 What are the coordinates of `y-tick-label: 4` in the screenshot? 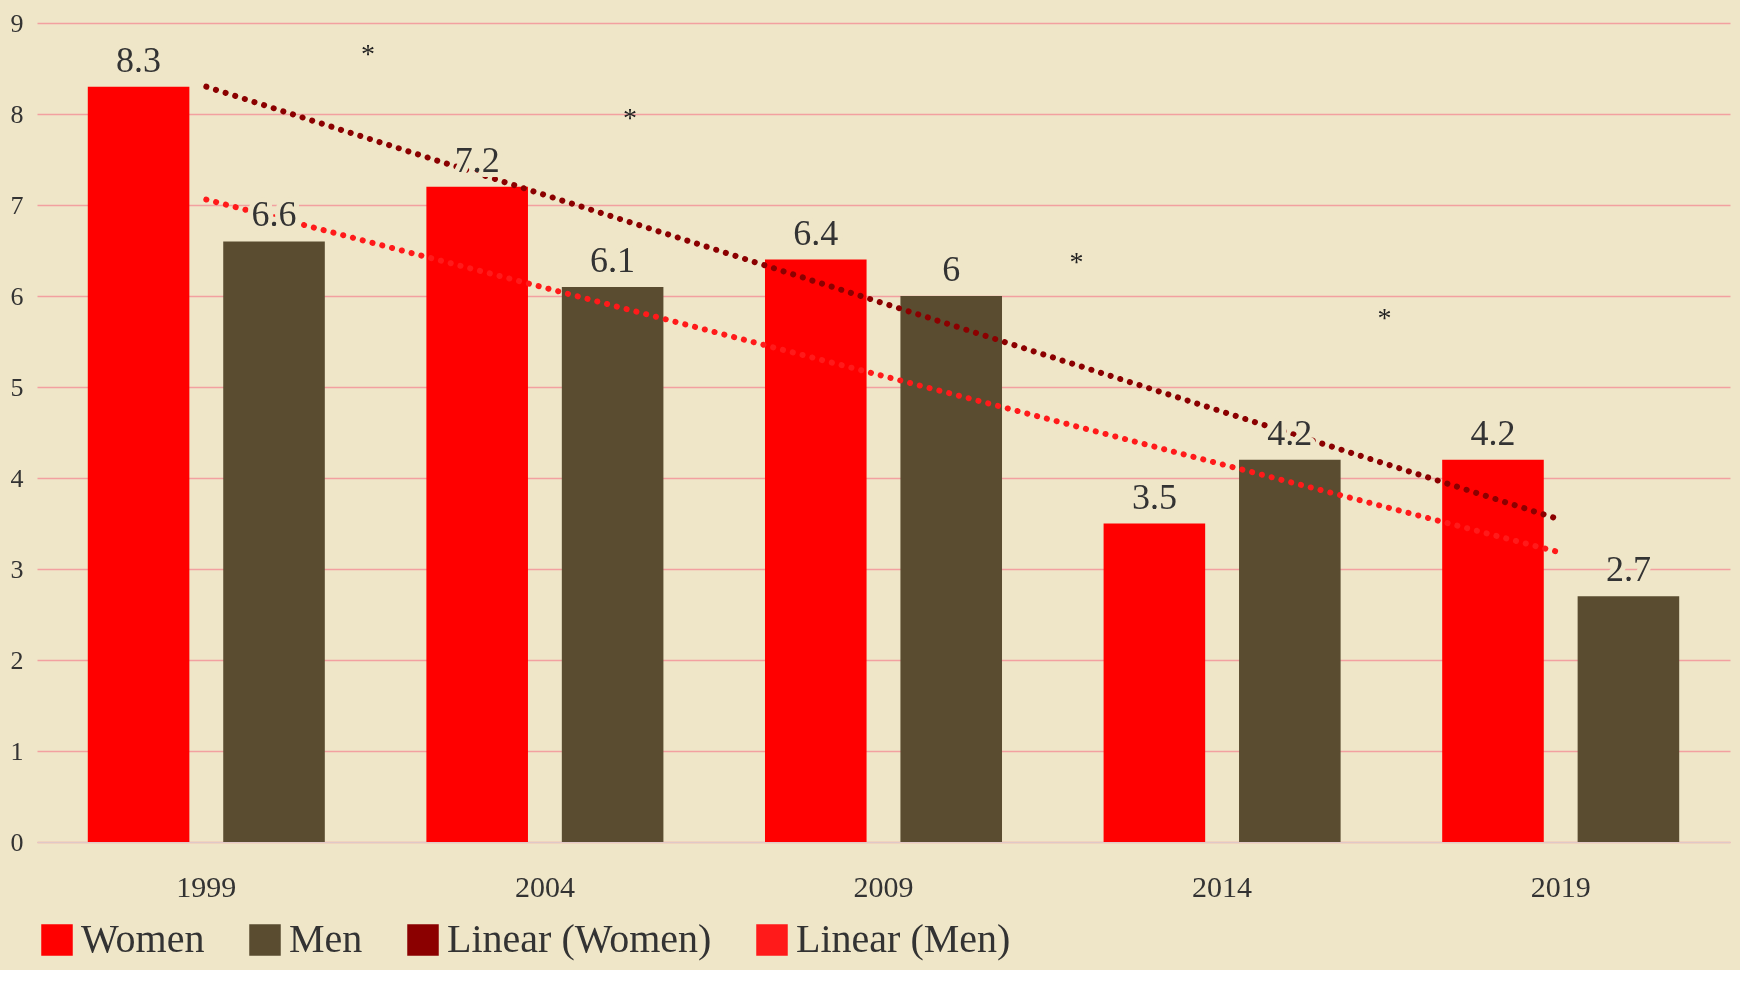 It's located at (17, 478).